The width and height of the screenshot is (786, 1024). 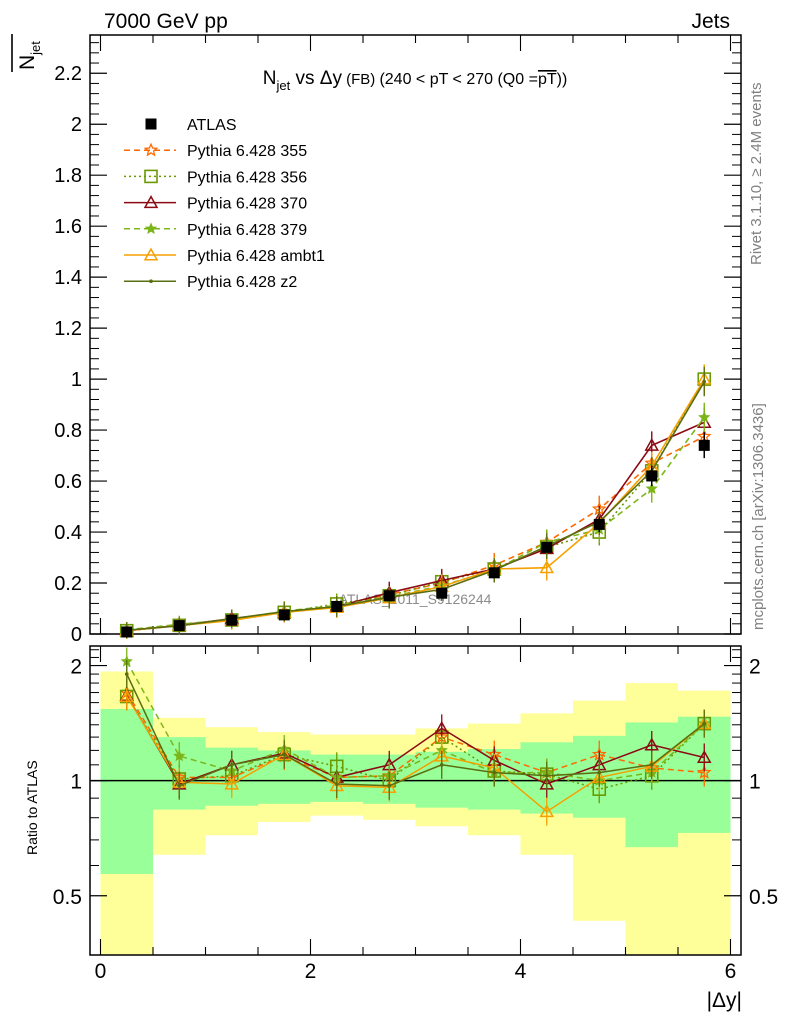 What do you see at coordinates (76, 667) in the screenshot?
I see `ratio-y-tick-label: 2` at bounding box center [76, 667].